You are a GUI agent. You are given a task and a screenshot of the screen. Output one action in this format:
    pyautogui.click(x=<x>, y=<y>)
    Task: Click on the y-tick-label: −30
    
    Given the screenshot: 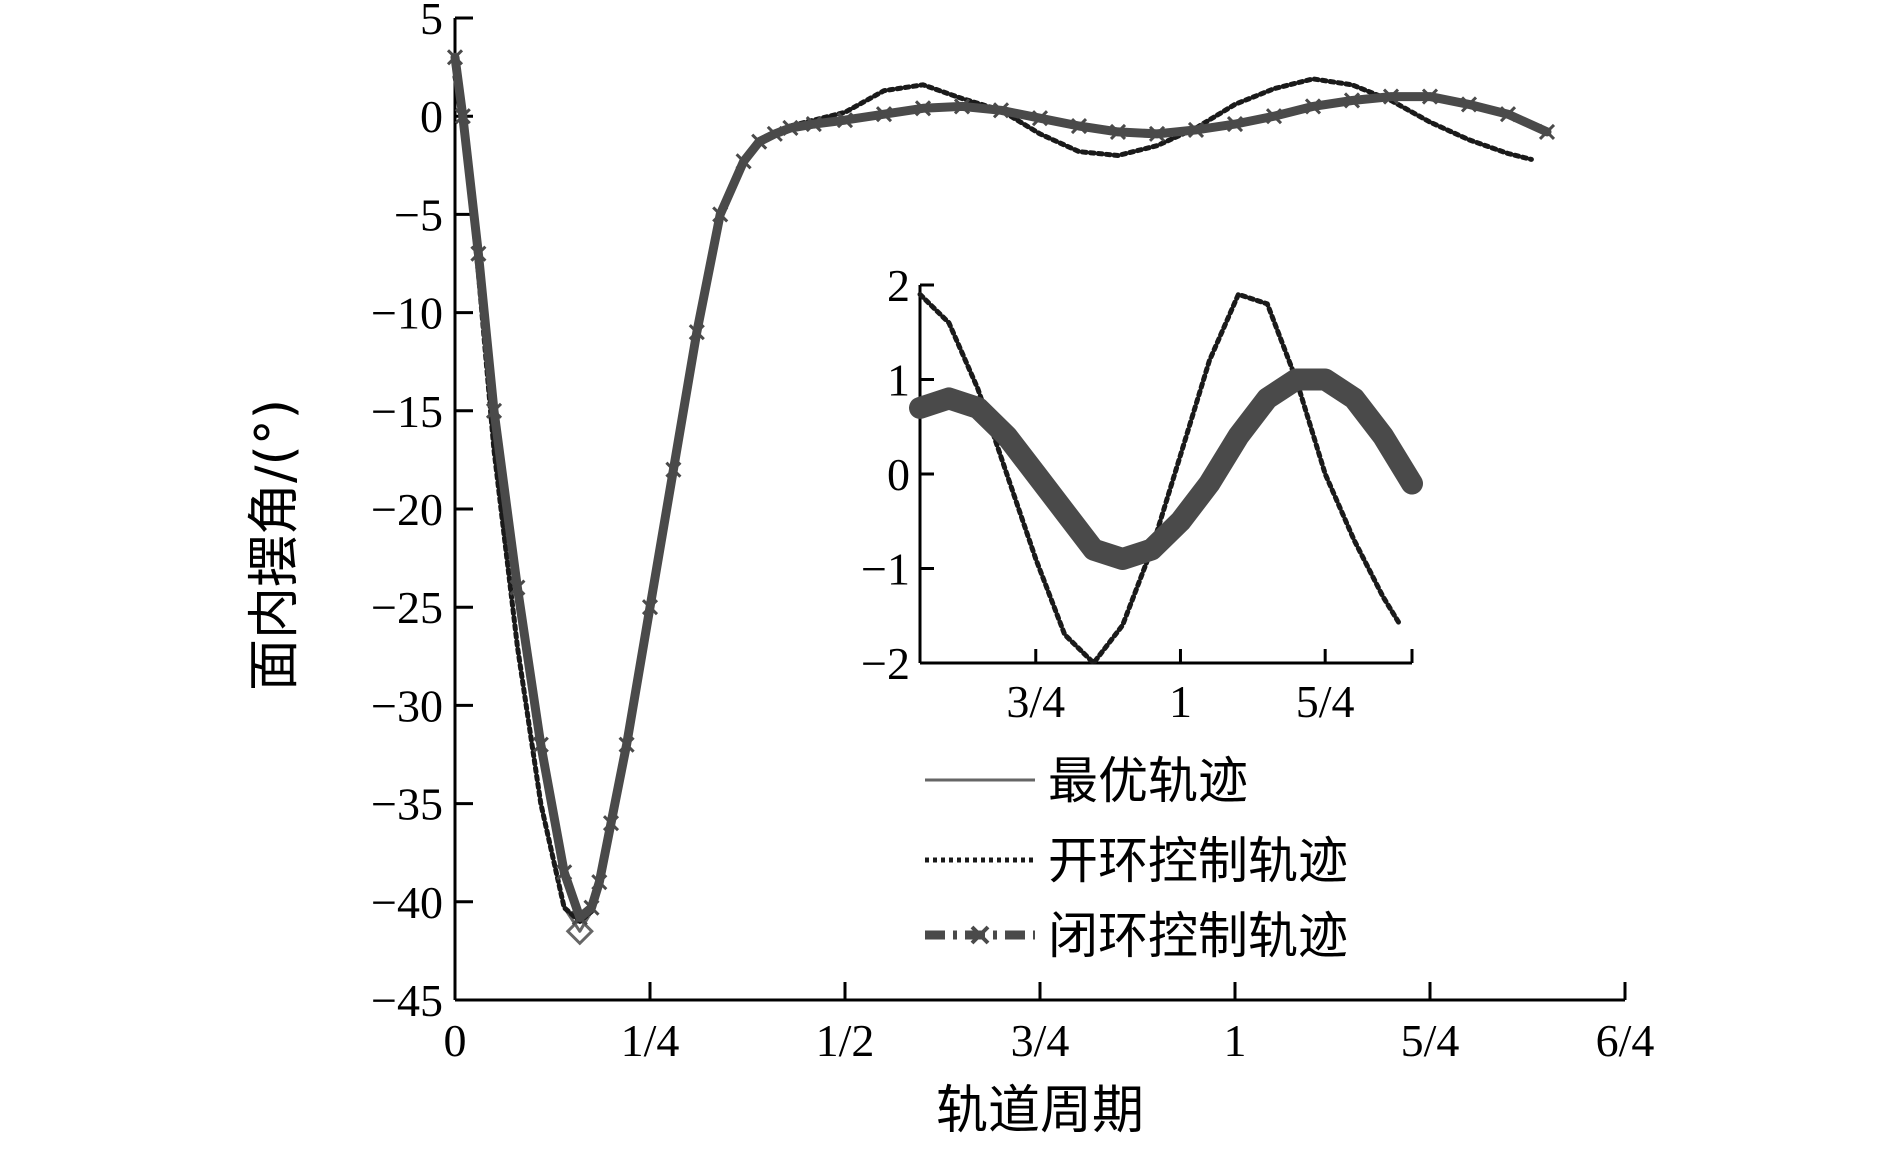 What is the action you would take?
    pyautogui.click(x=407, y=705)
    